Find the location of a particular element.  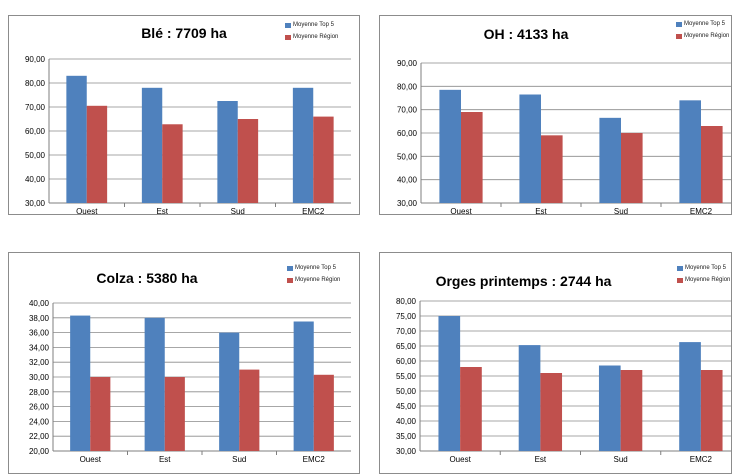

y-tick-label: 36,00 is located at coordinates (39, 333).